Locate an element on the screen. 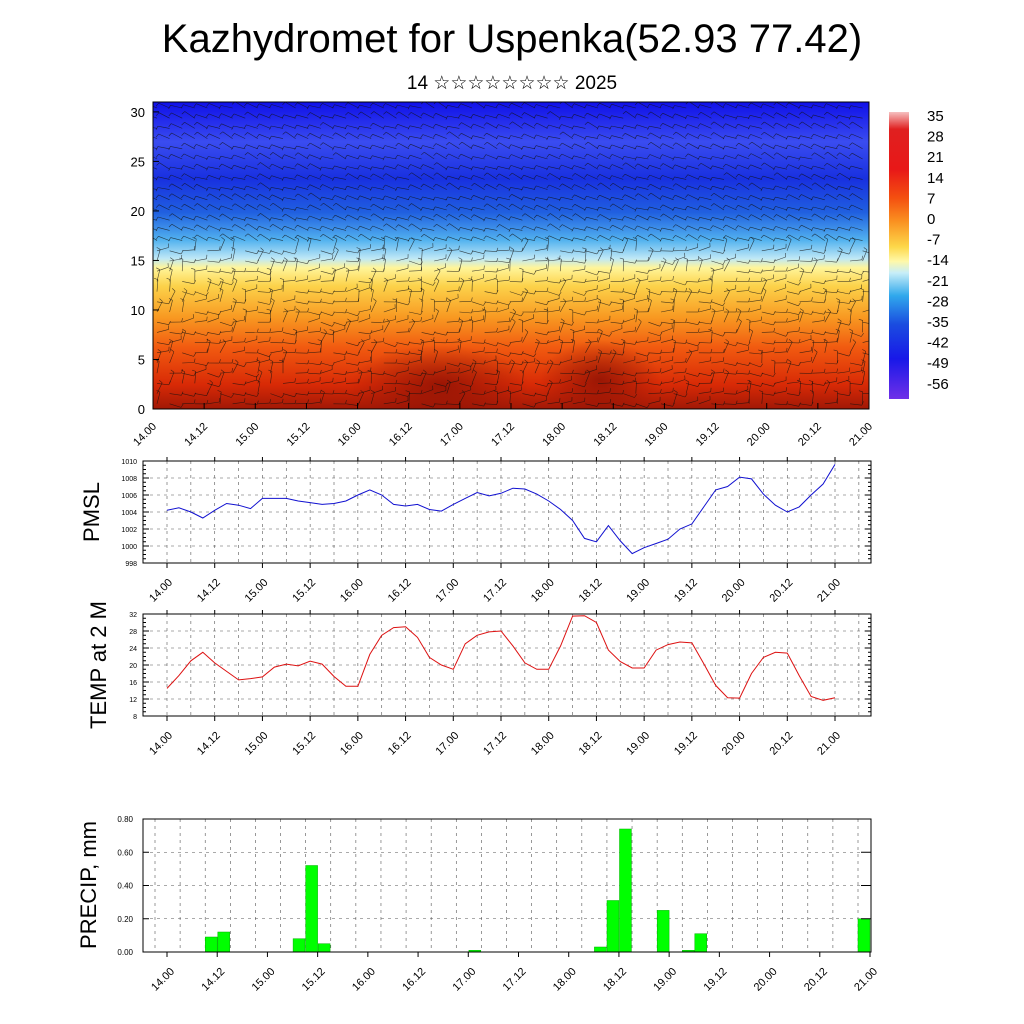 The height and width of the screenshot is (1024, 1024). x-tick-label: 19.00 is located at coordinates (638, 744).